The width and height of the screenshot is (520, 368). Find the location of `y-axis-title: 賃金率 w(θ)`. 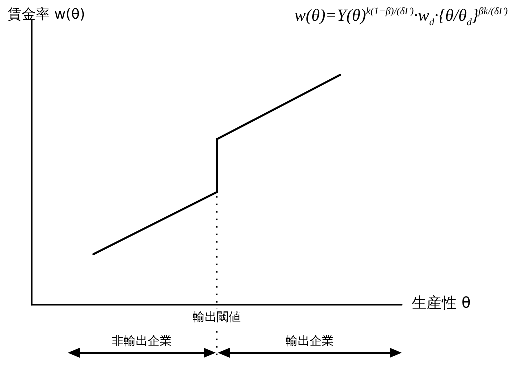

y-axis-title: 賃金率 w(θ) is located at coordinates (47, 15).